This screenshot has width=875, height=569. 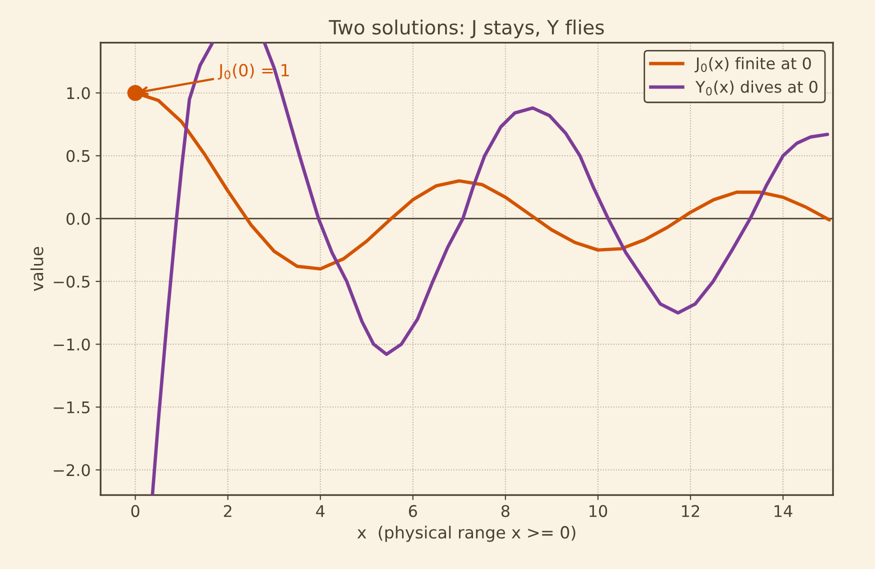 I want to click on x-tick-label: 8, so click(x=505, y=511).